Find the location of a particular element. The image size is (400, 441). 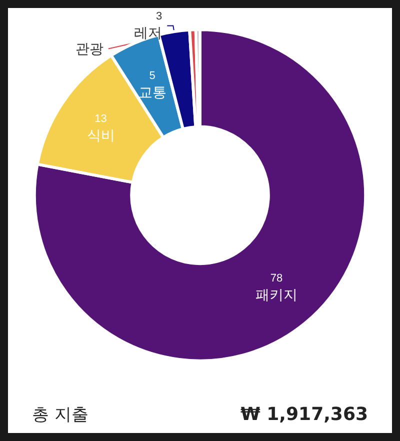

data-label: 78 is located at coordinates (276, 278).